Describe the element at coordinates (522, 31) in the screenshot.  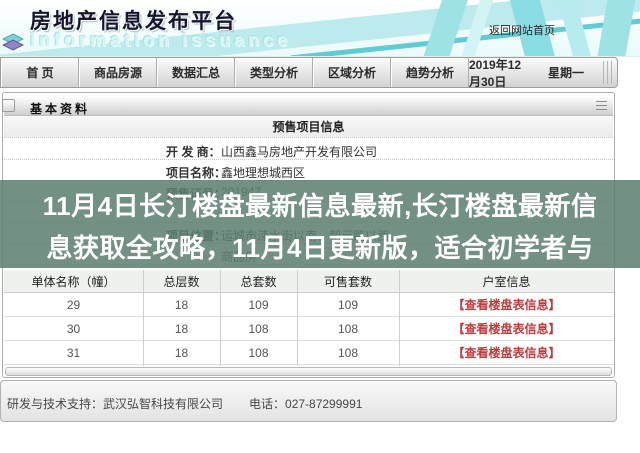
I see `return-home-link: 返回网站首页` at that location.